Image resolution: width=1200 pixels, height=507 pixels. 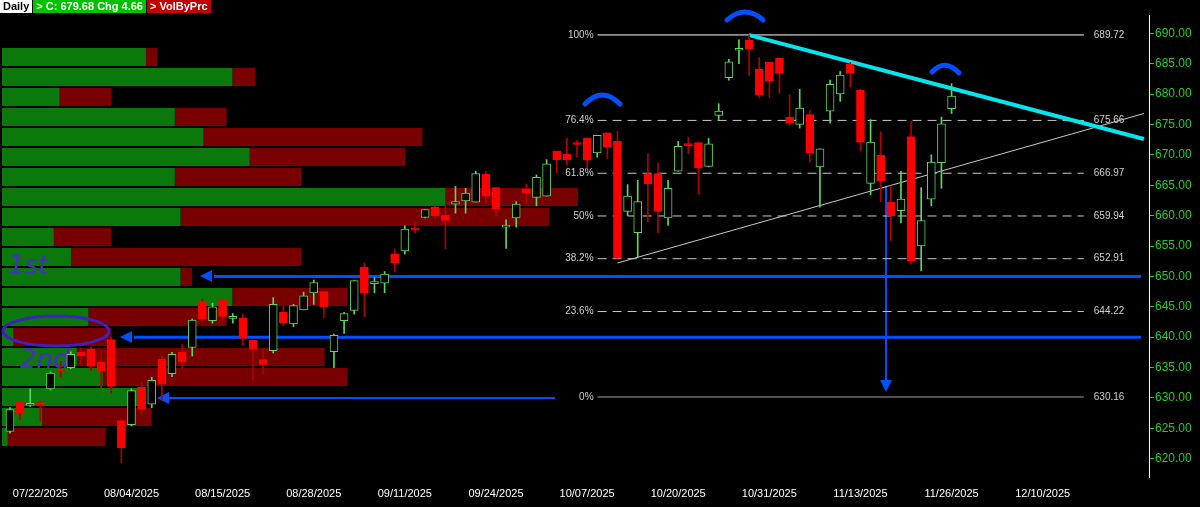 What do you see at coordinates (1109, 311) in the screenshot?
I see `ref-line-label: 644.22` at bounding box center [1109, 311].